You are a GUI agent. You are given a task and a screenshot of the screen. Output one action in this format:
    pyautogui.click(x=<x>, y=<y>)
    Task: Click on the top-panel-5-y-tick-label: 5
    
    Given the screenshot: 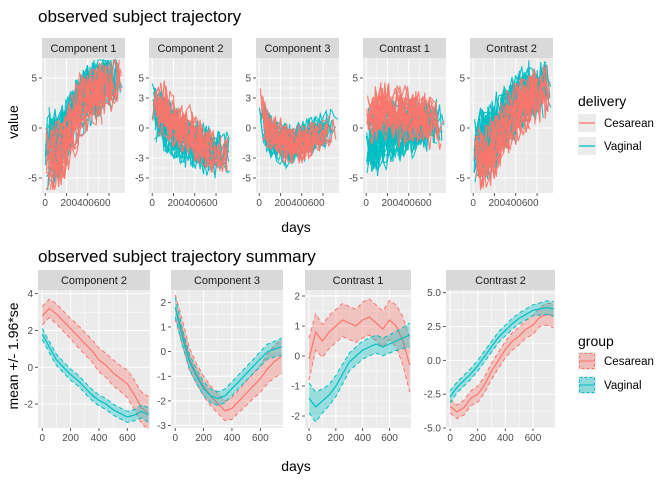 What is the action you would take?
    pyautogui.click(x=462, y=79)
    